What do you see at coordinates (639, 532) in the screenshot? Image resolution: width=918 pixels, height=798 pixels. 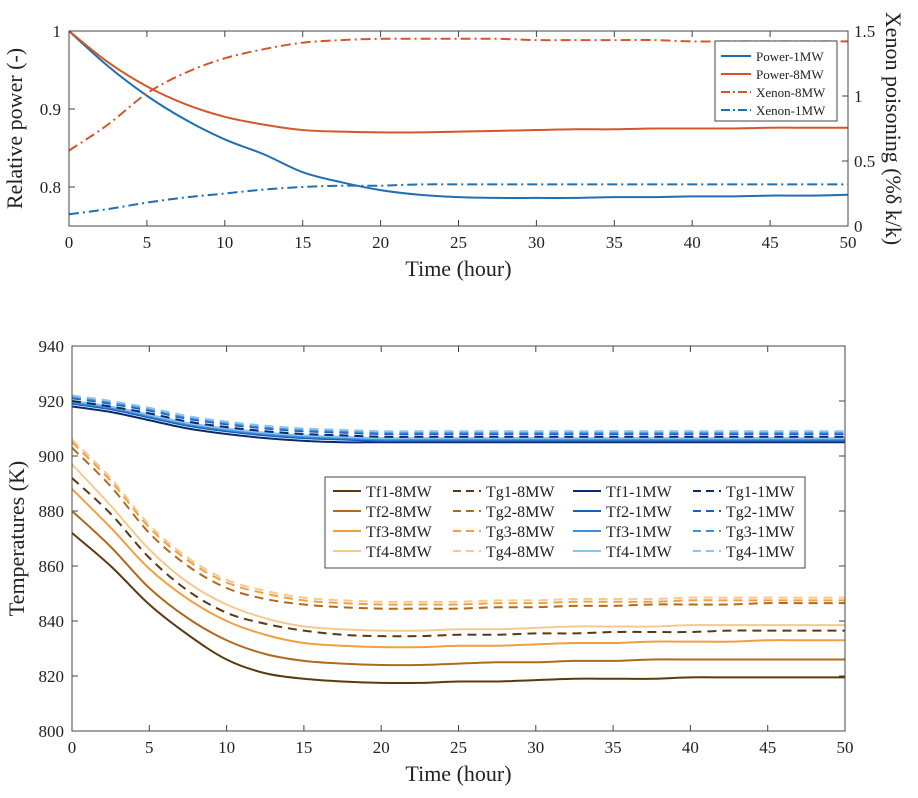 I see `legend-label: Tf3-1MW` at bounding box center [639, 532].